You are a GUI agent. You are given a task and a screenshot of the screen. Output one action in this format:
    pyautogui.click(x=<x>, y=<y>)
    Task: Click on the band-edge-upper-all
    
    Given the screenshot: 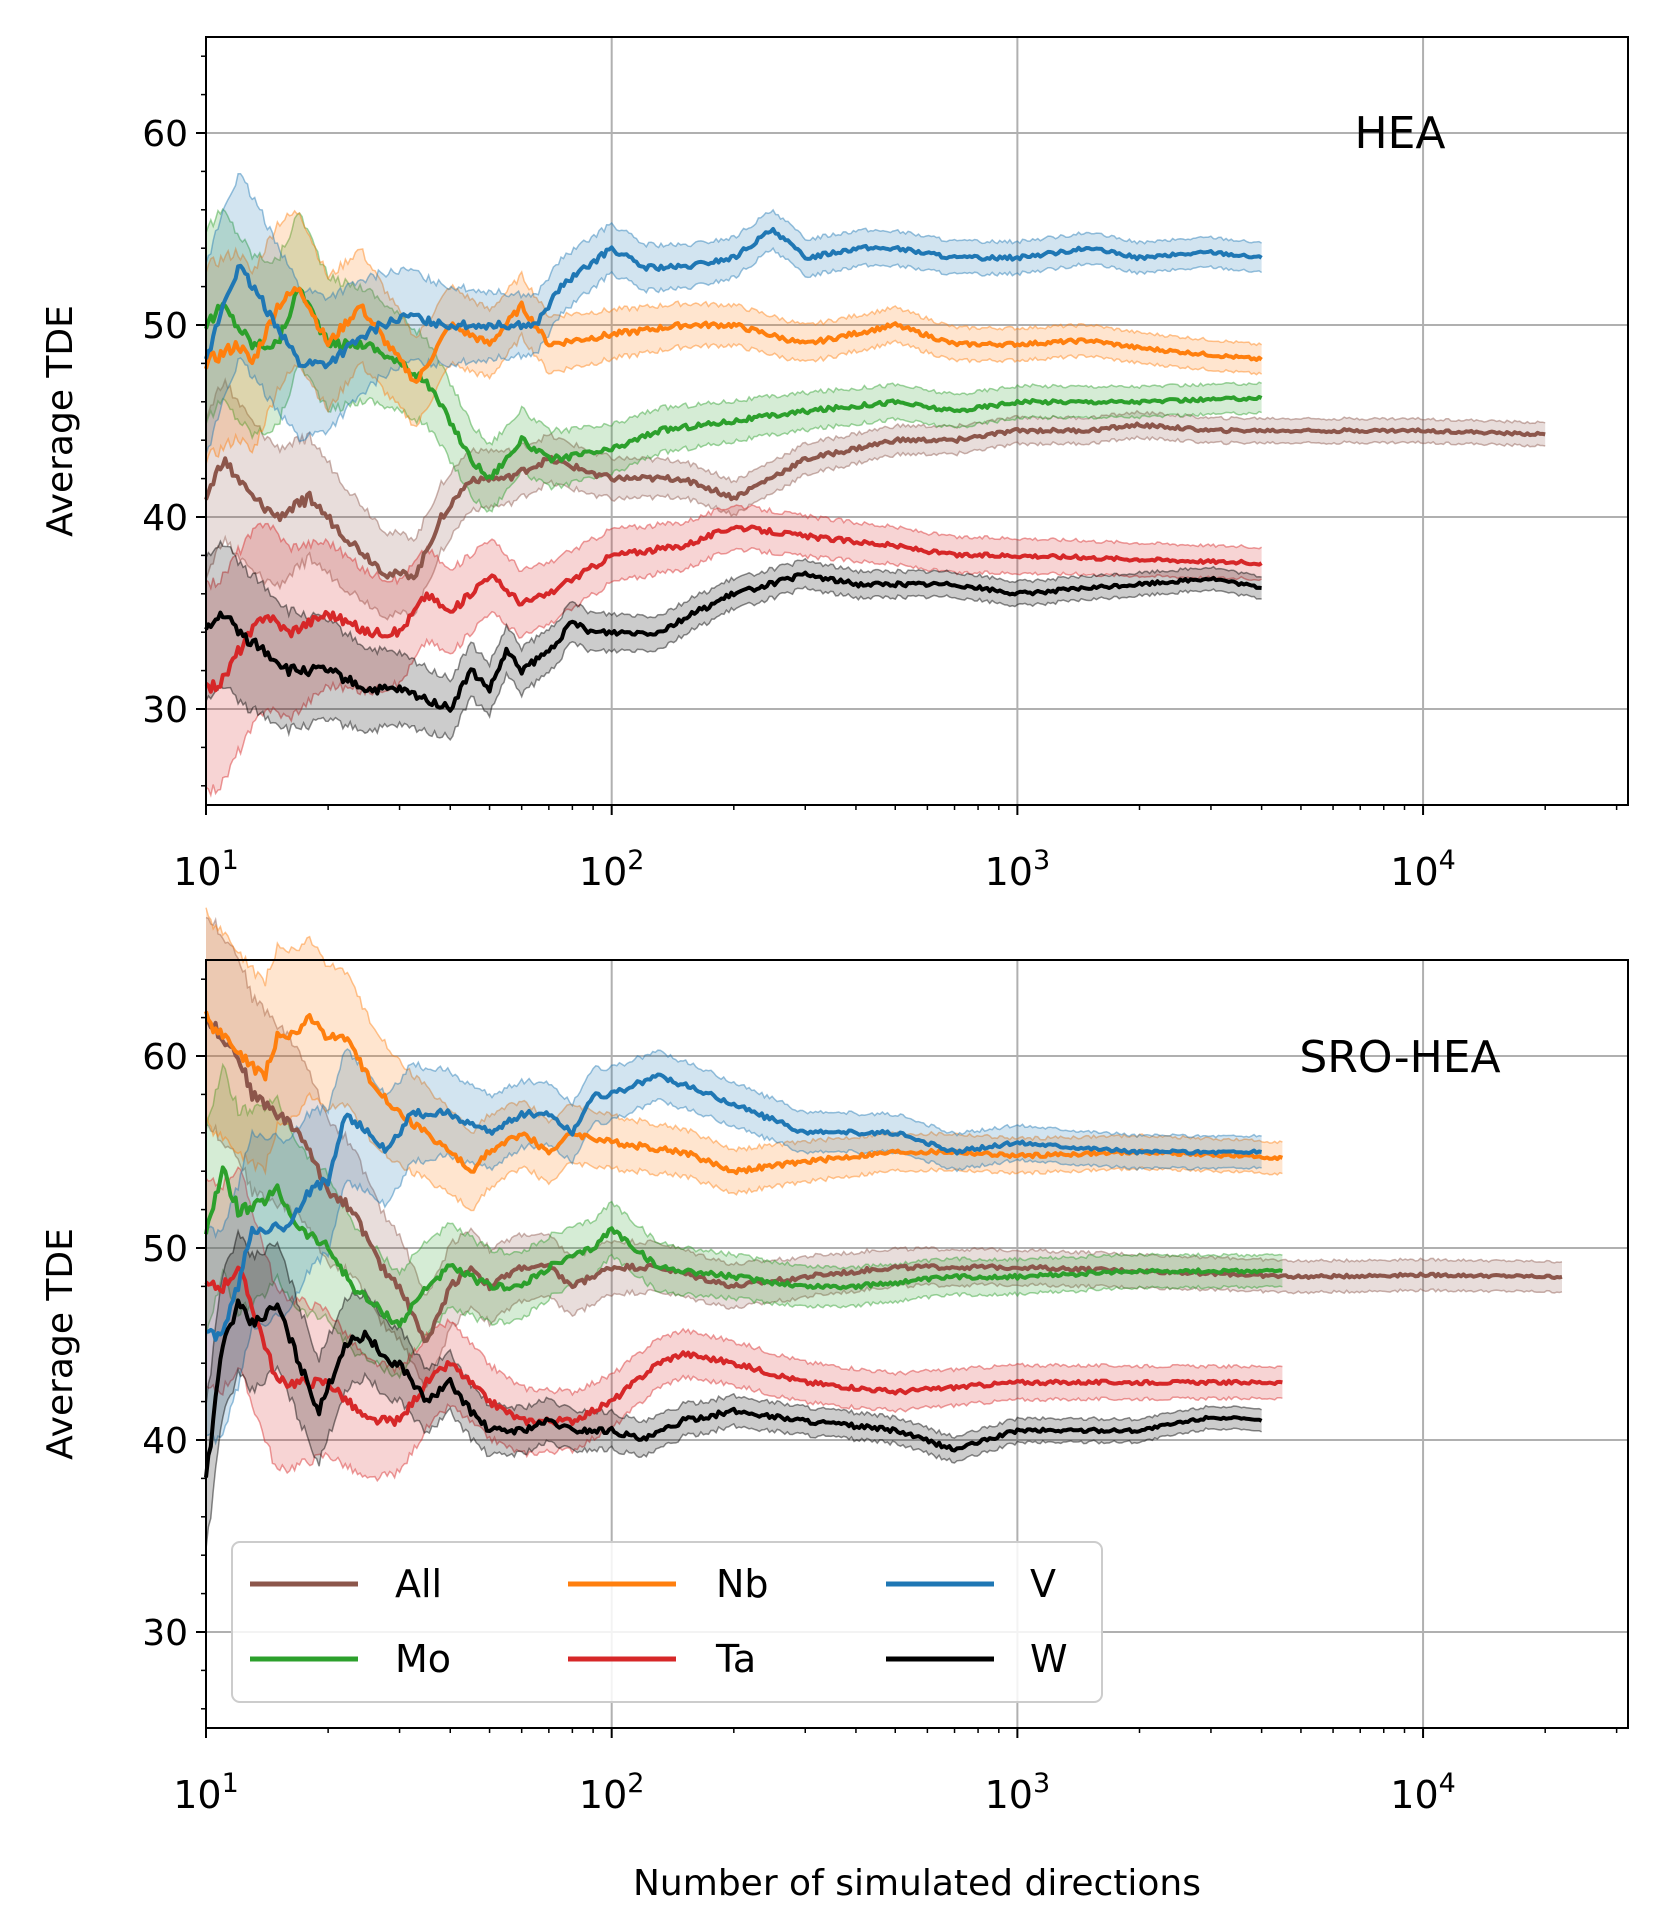 What is the action you would take?
    pyautogui.click(x=875, y=460)
    